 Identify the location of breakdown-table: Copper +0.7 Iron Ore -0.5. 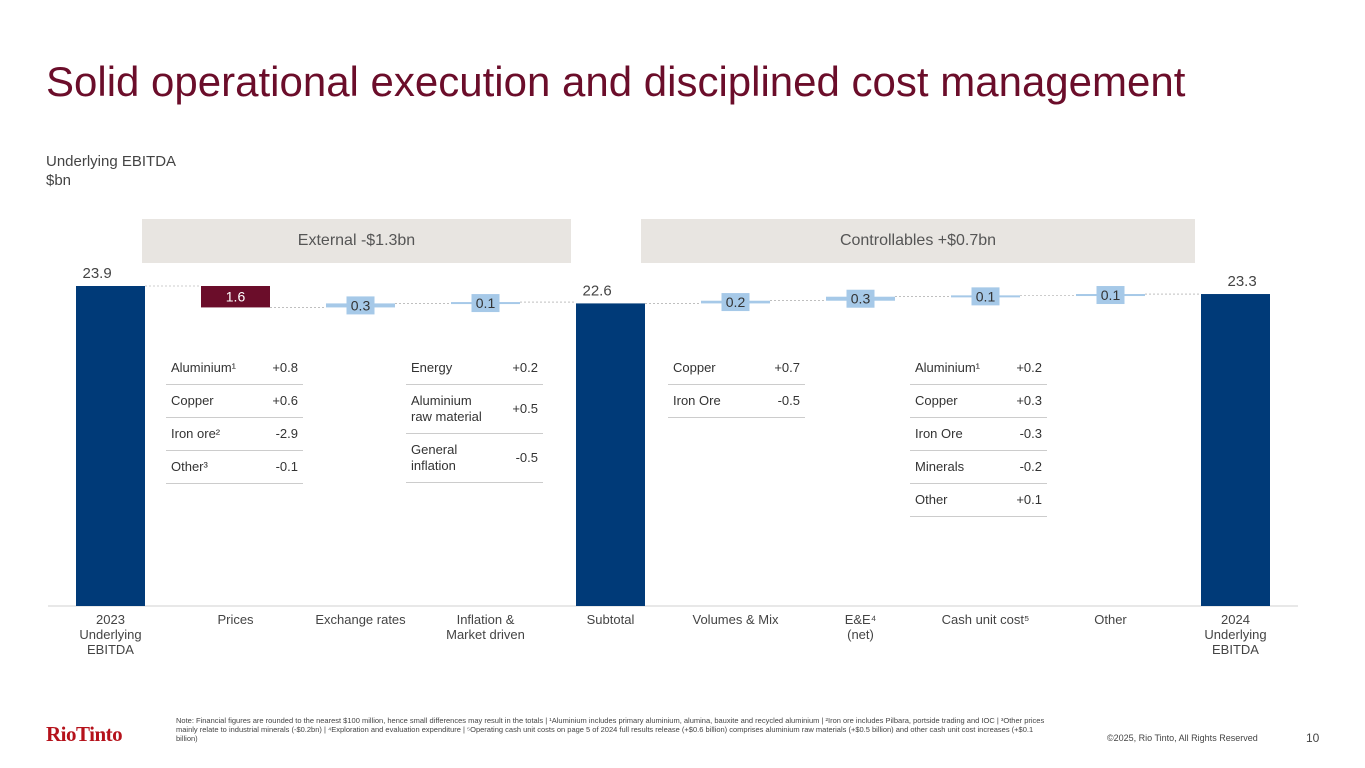
(736, 385).